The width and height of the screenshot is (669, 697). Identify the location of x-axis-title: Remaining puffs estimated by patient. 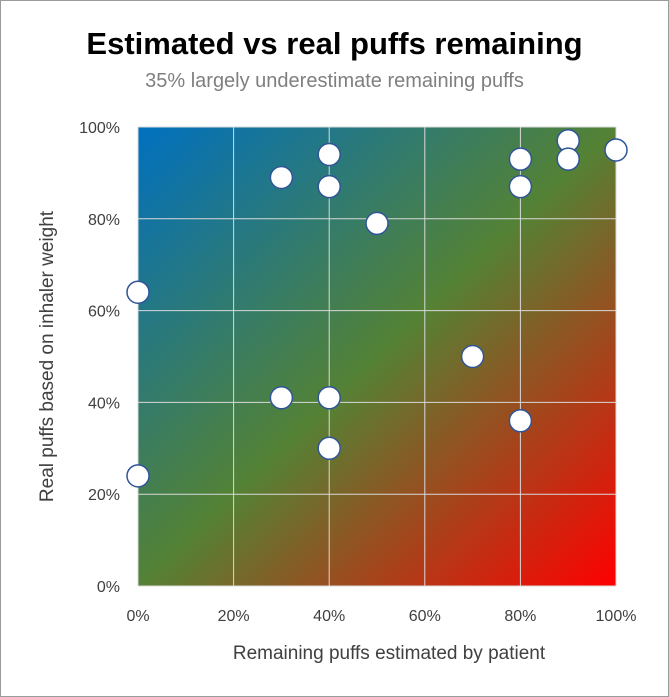
(389, 653).